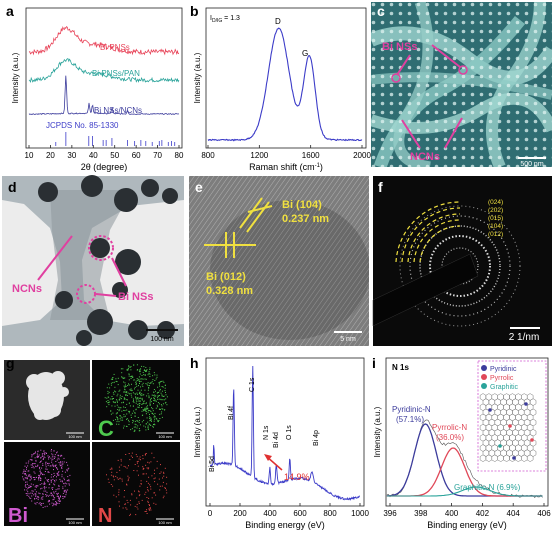  I want to click on raman-spectrum, so click(285, 84).